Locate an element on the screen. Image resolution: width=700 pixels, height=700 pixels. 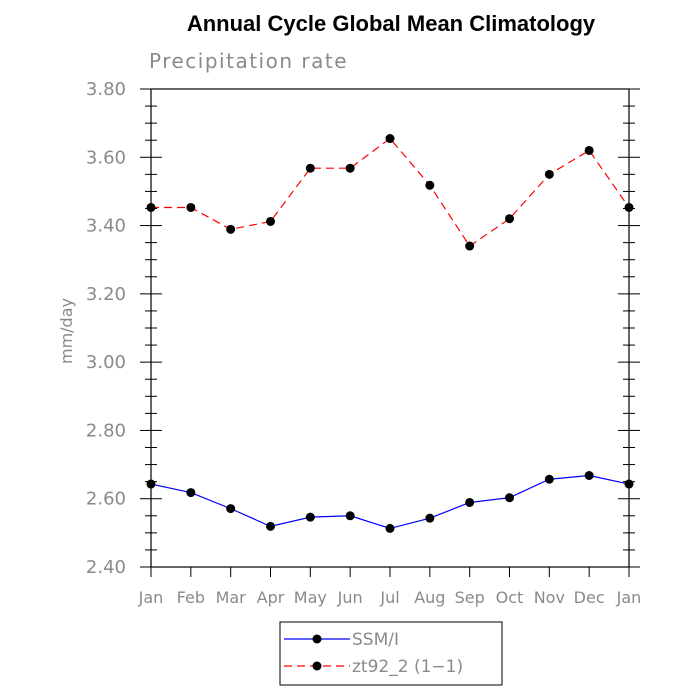
chart-title: Annual Cycle Global Mean Climatology is located at coordinates (391, 23).